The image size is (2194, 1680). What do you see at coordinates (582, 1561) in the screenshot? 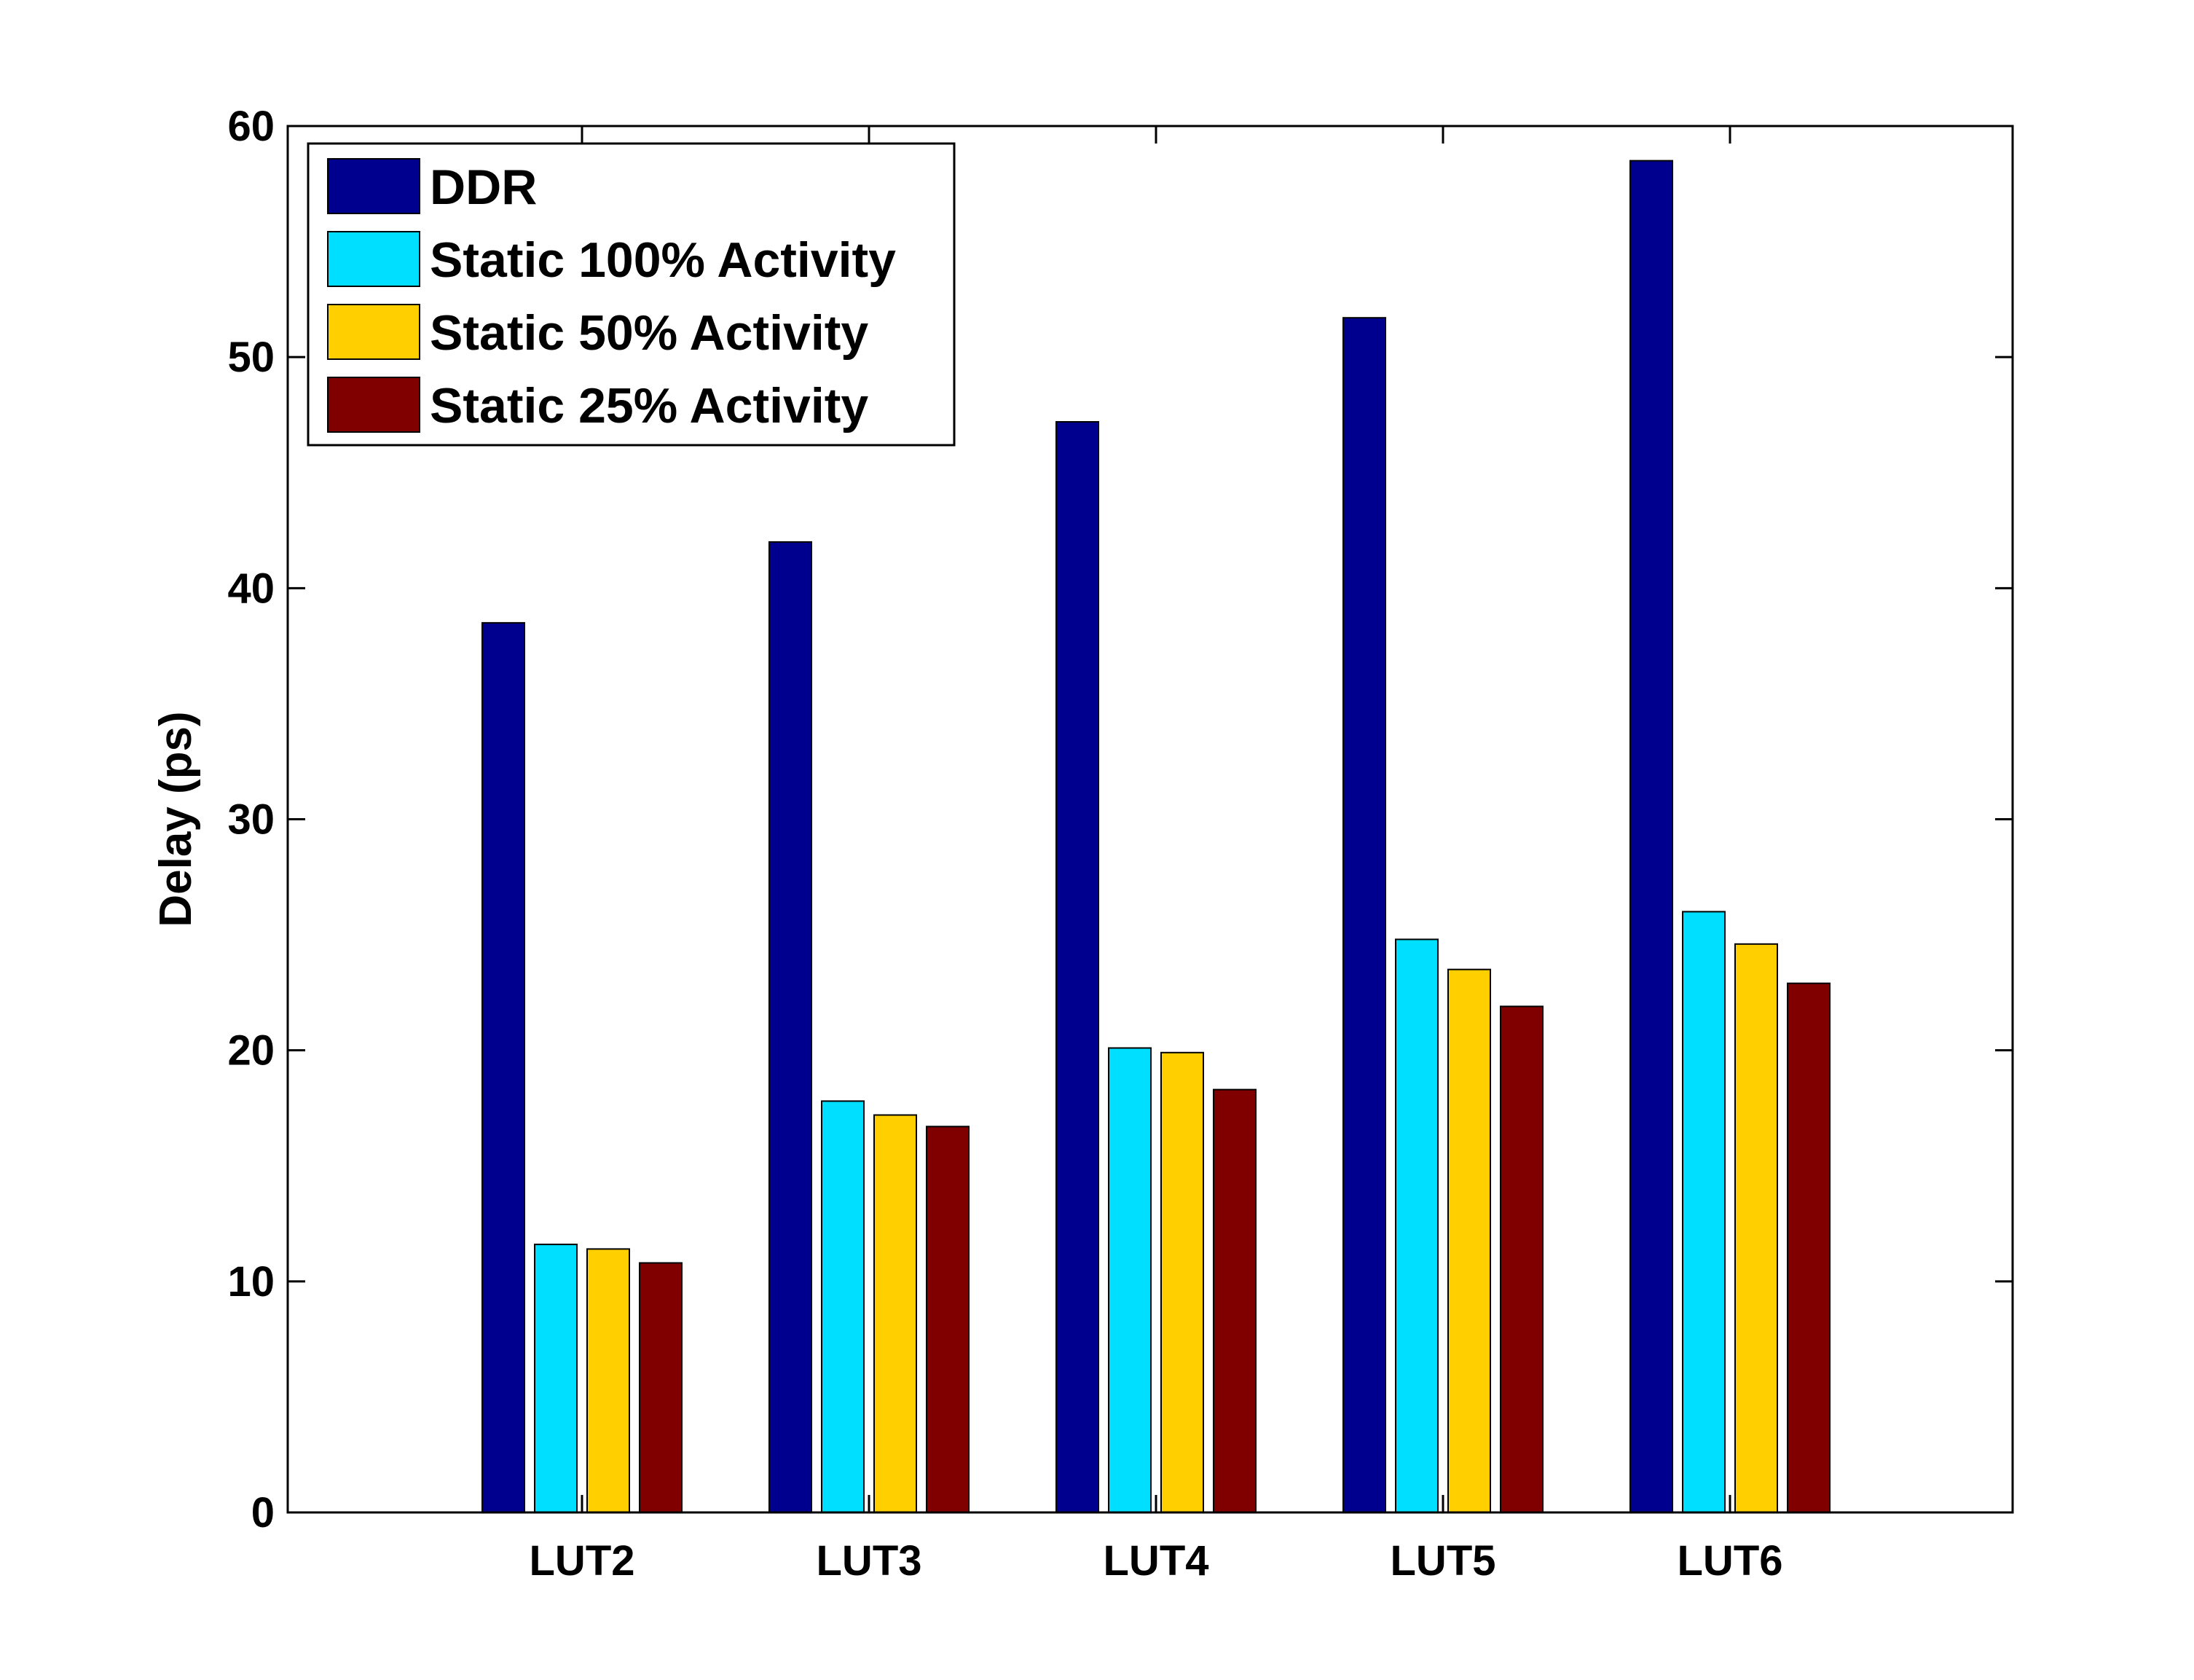
I see `x-tick-label: LUT2` at bounding box center [582, 1561].